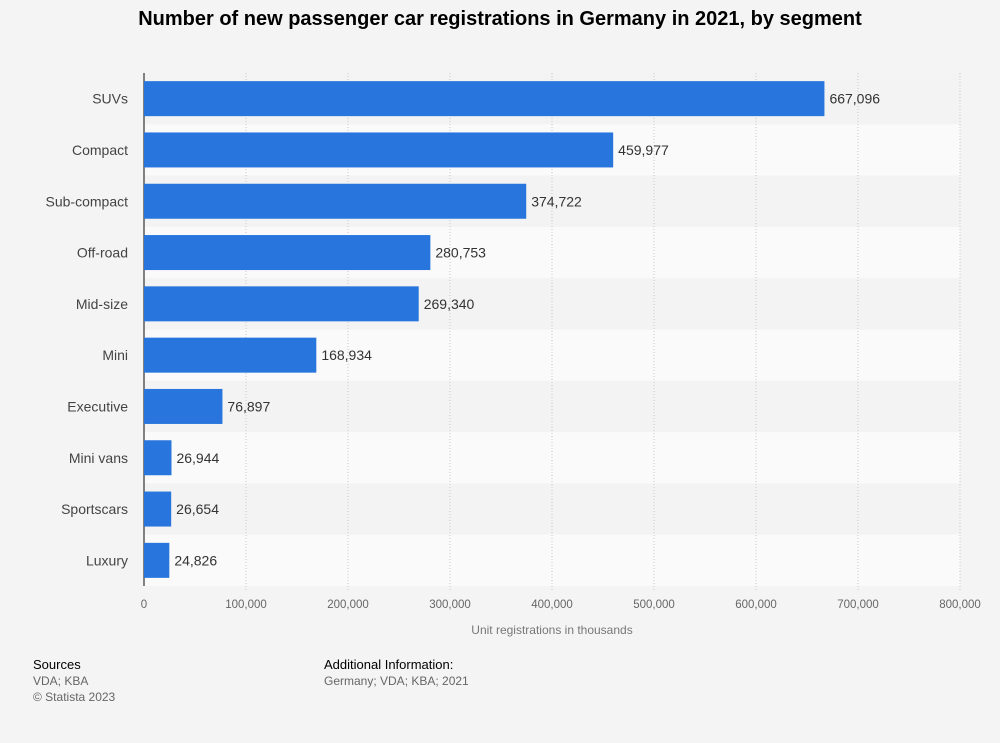 The width and height of the screenshot is (1000, 743). I want to click on sources-label: Sources, so click(57, 664).